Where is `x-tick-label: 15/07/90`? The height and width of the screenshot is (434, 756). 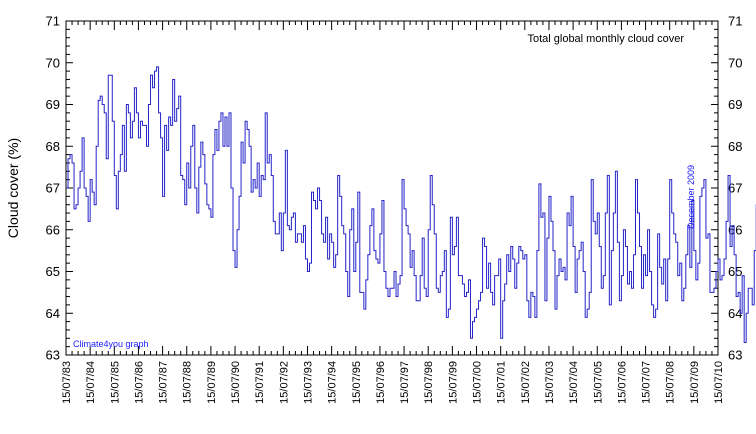
x-tick-label: 15/07/90 is located at coordinates (236, 382).